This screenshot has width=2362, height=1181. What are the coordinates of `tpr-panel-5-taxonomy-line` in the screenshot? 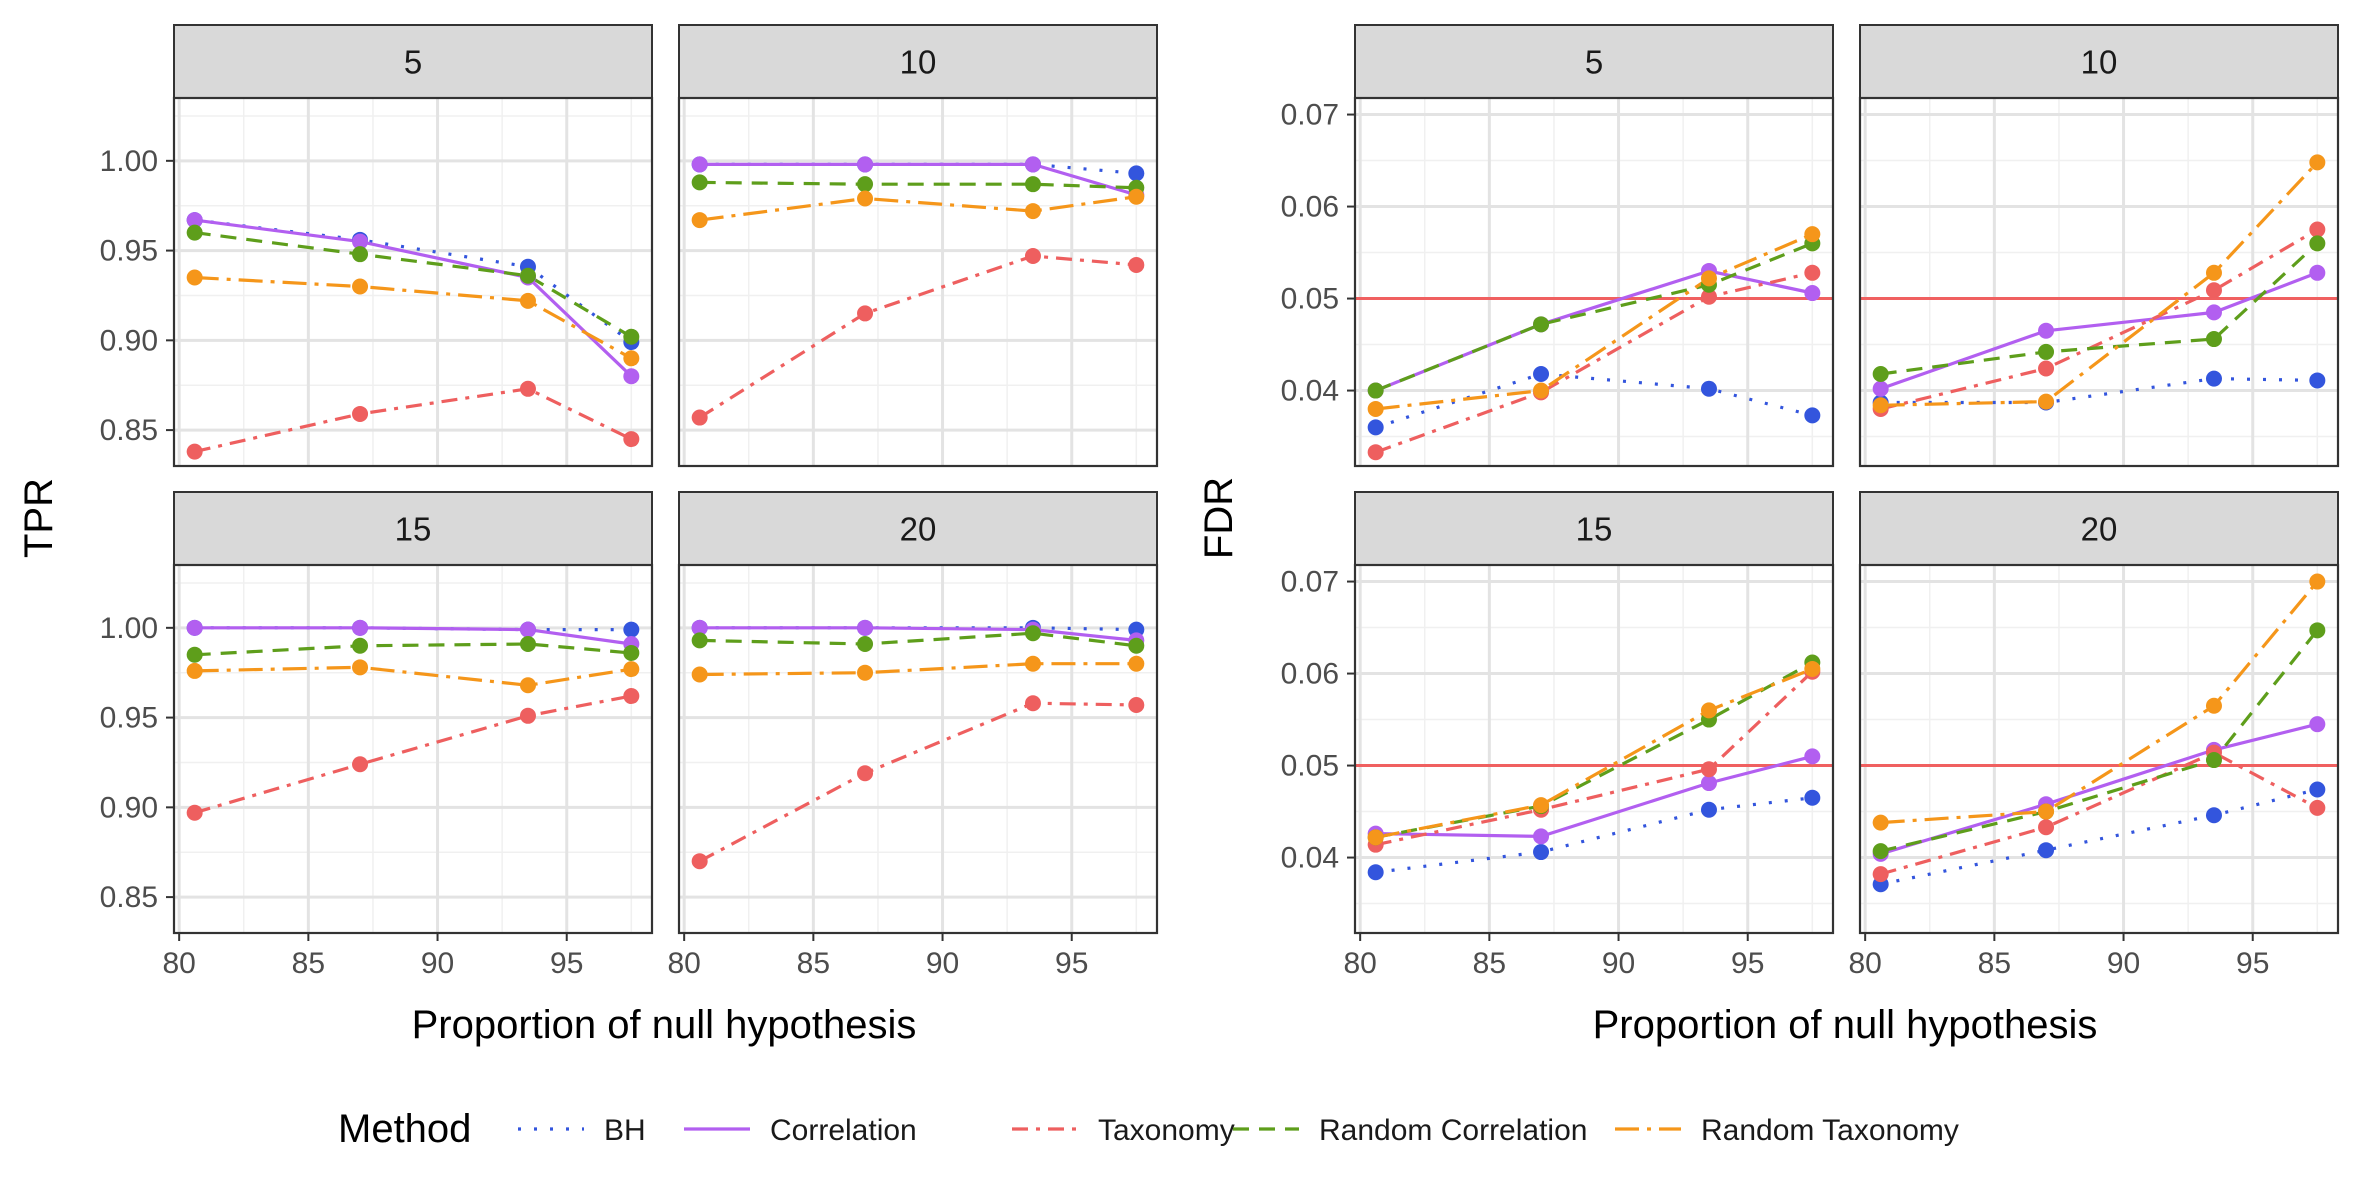 It's located at (413, 420).